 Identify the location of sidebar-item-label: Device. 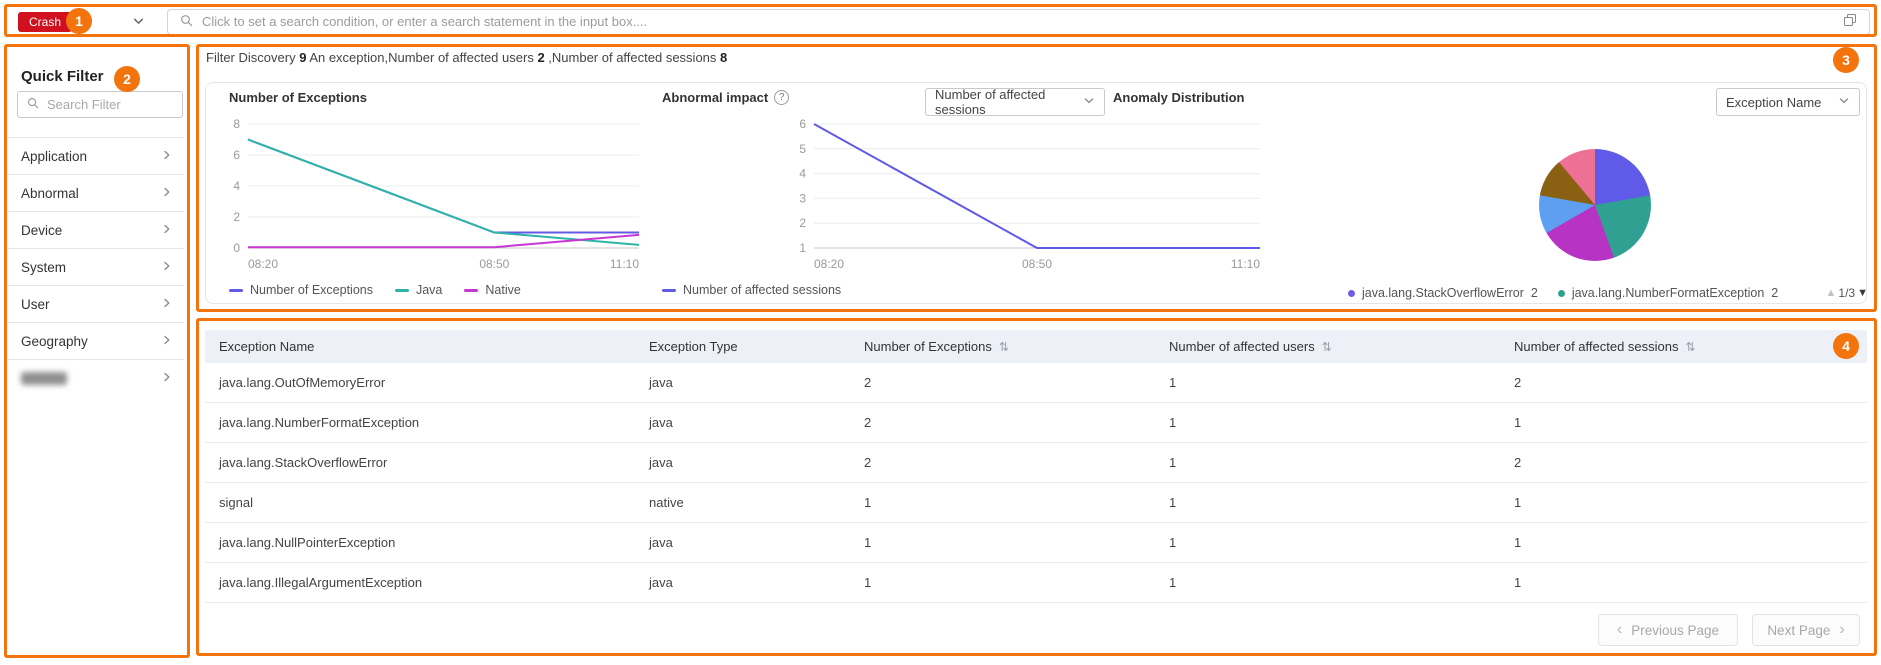
(42, 230).